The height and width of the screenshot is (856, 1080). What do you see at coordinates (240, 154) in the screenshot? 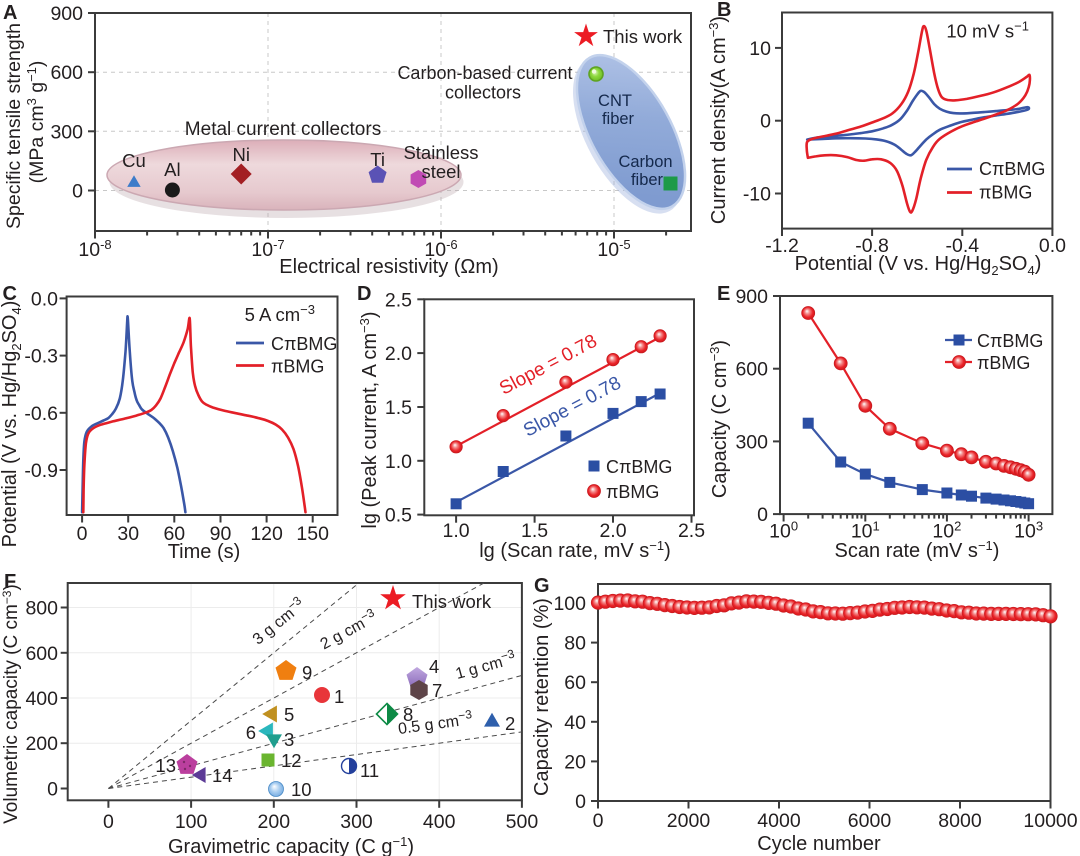
I see `svg-text: Ni` at bounding box center [240, 154].